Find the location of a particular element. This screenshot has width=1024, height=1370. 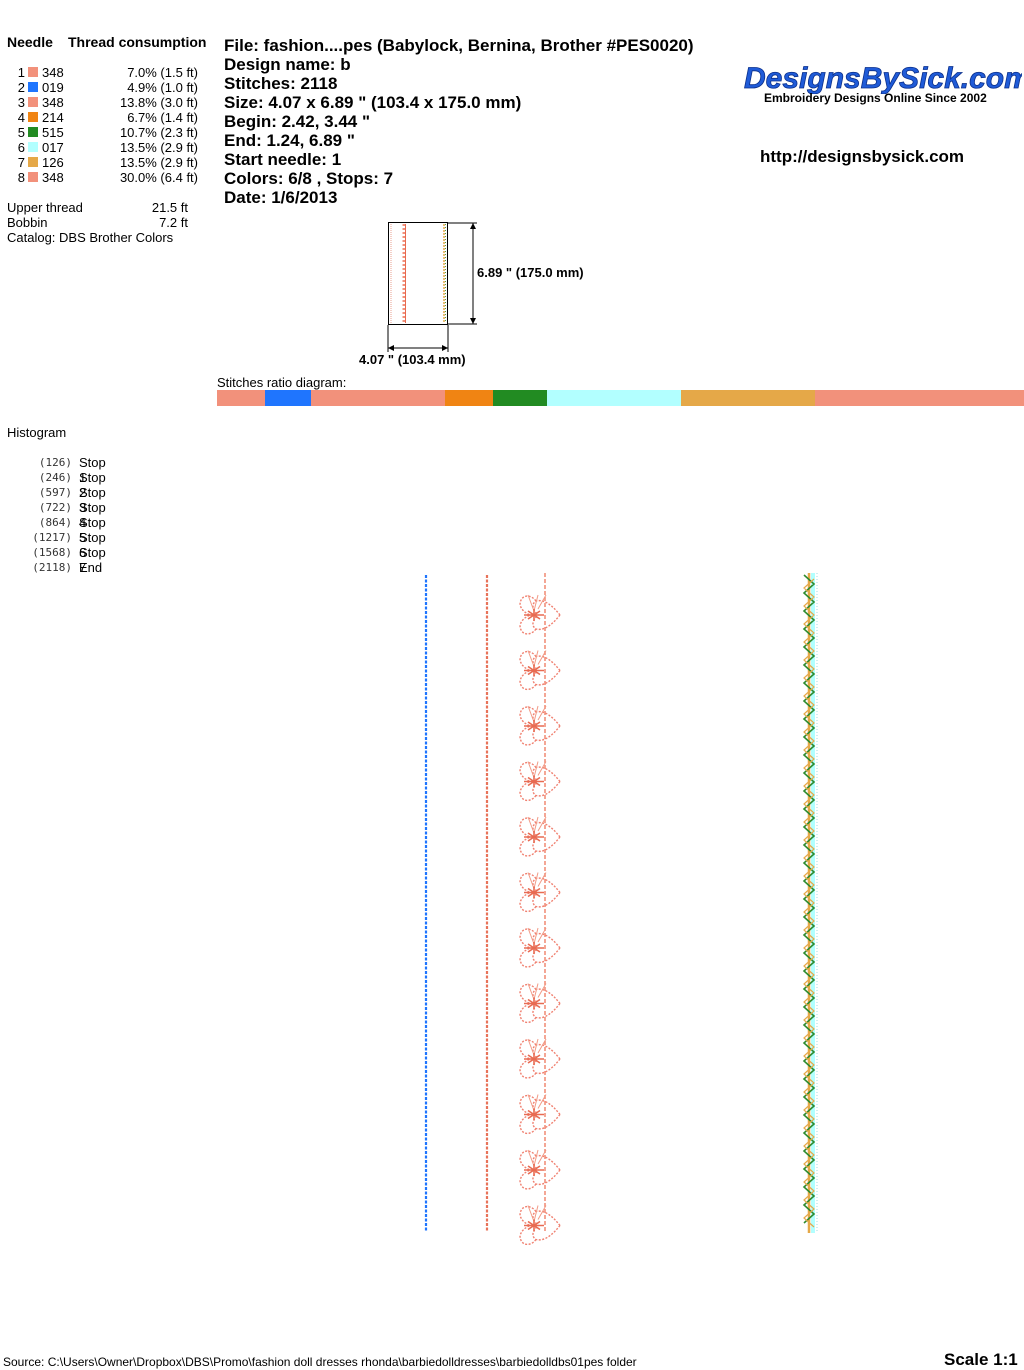

thread-consumption: 6.7% (1.4 ft) is located at coordinates (162, 117).